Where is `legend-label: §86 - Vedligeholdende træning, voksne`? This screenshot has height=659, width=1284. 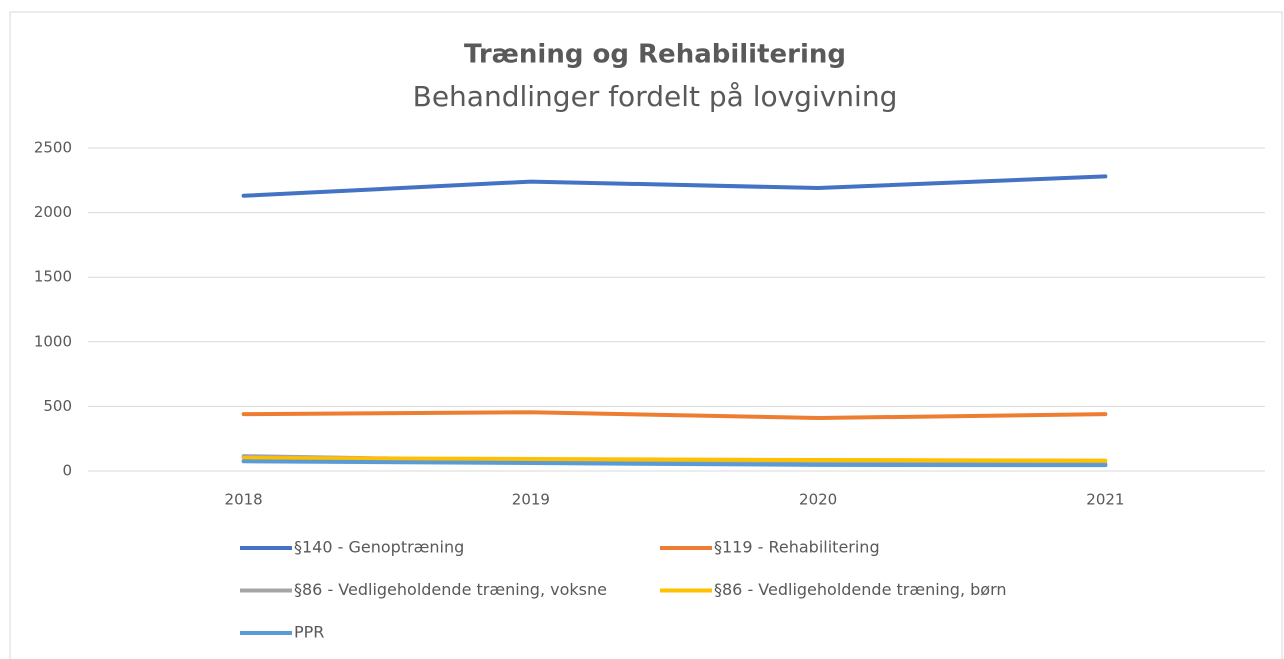
legend-label: §86 - Vedligeholdende træning, voksne is located at coordinates (450, 589).